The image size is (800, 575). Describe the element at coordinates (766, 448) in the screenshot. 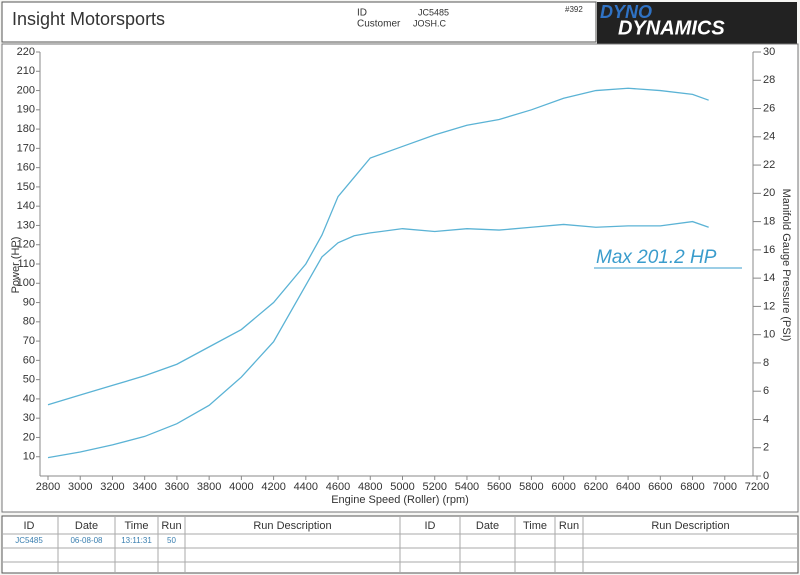

I see `y2-tick-label: 2` at that location.